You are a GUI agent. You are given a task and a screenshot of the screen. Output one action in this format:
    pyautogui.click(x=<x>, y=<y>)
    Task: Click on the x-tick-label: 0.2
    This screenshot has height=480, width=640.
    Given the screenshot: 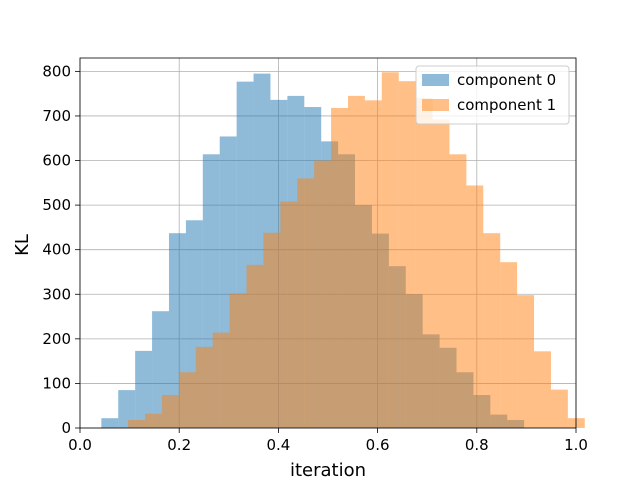 What is the action you would take?
    pyautogui.click(x=179, y=445)
    